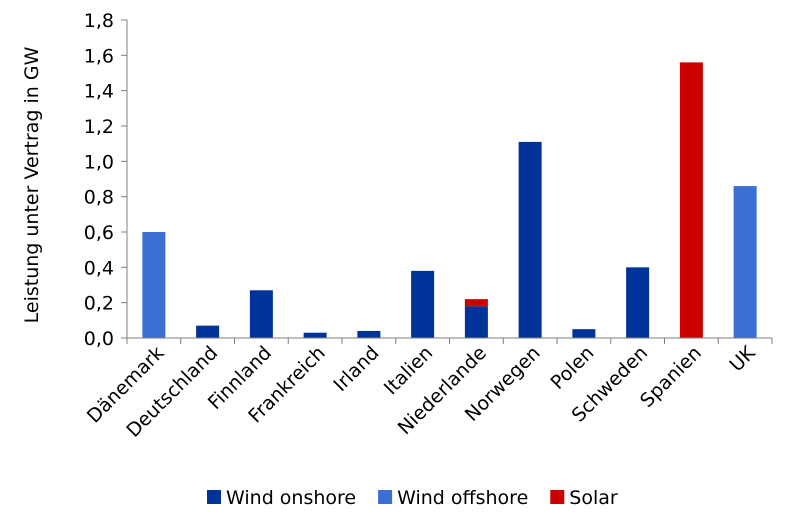 Image resolution: width=796 pixels, height=515 pixels. Describe the element at coordinates (572, 368) in the screenshot. I see `x-tick-label: Polen` at that location.